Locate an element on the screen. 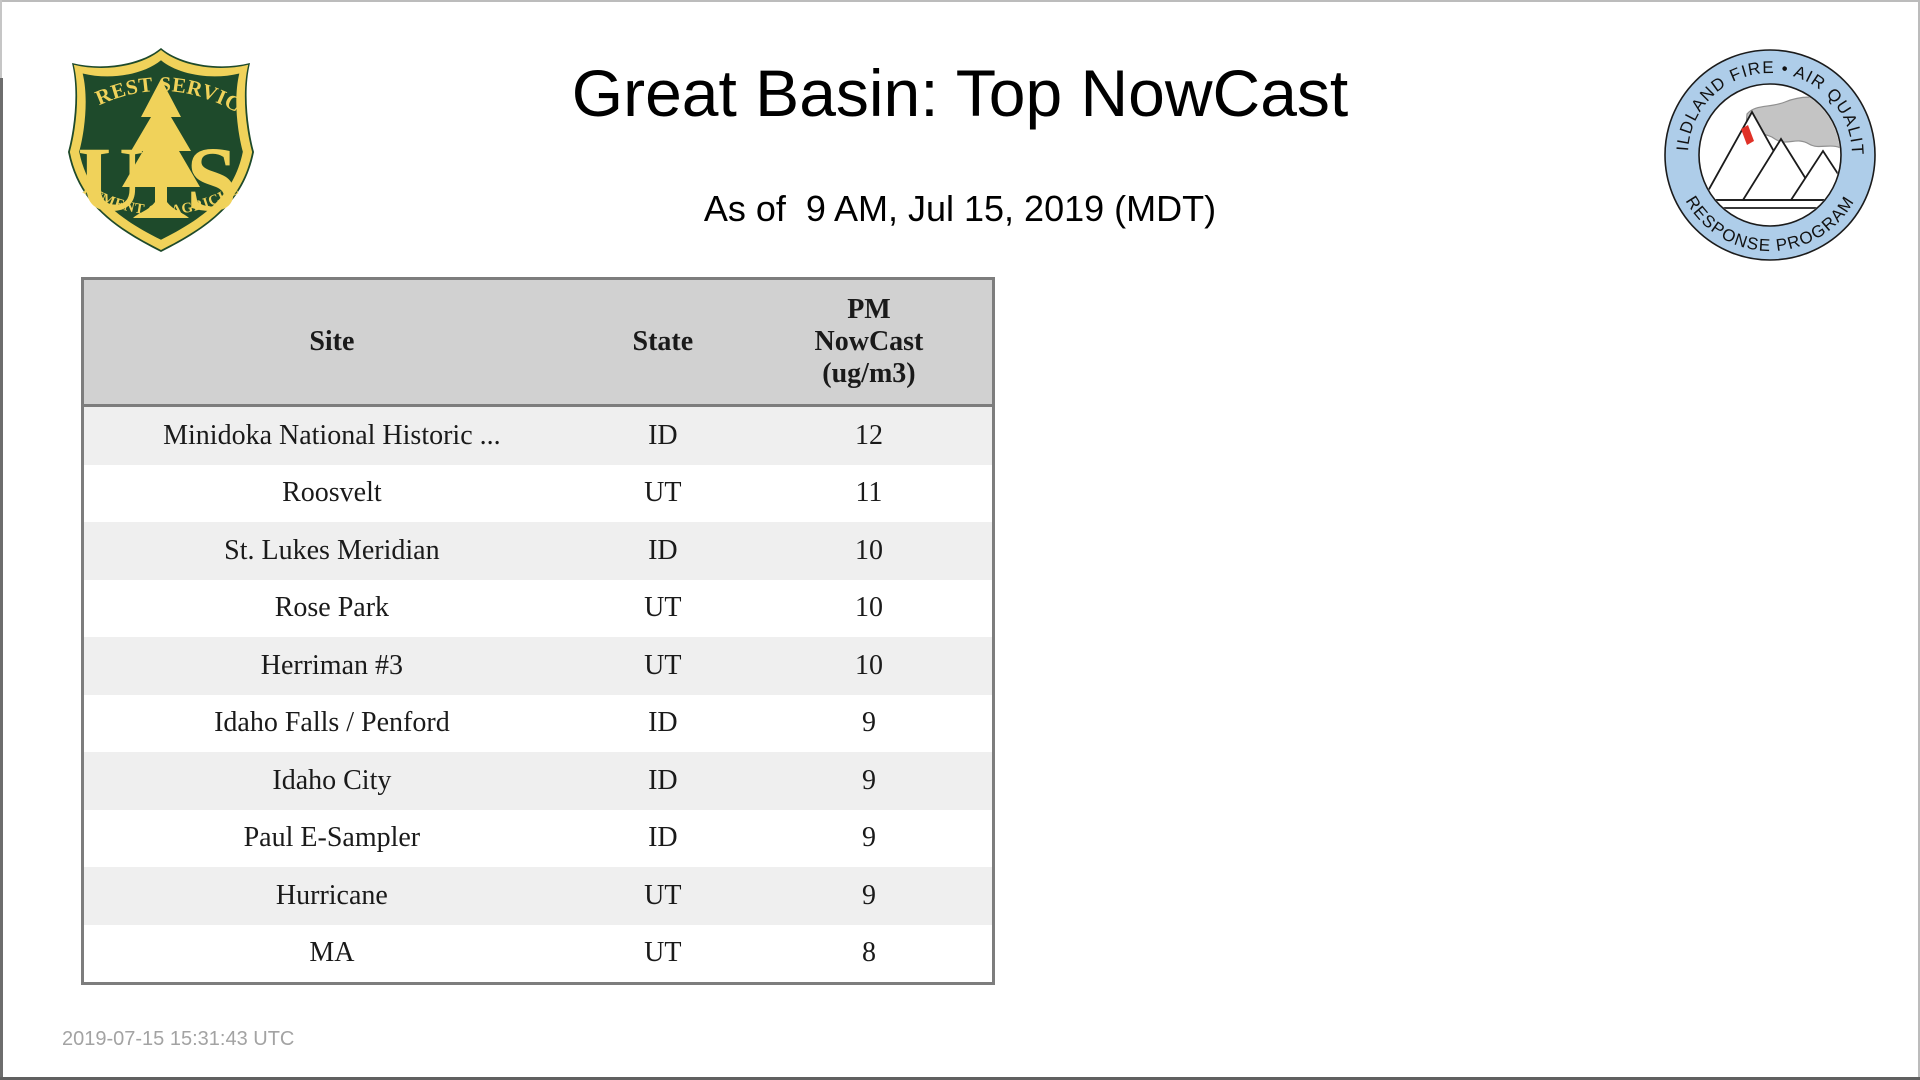 This screenshot has height=1080, width=1920. table-row: Rose Park UT 10 is located at coordinates (538, 609).